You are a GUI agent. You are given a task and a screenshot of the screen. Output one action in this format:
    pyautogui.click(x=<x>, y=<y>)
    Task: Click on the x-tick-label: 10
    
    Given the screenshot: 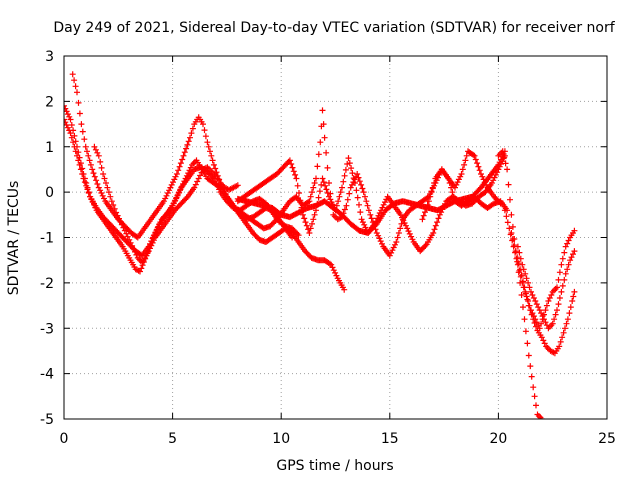 What is the action you would take?
    pyautogui.click(x=281, y=439)
    